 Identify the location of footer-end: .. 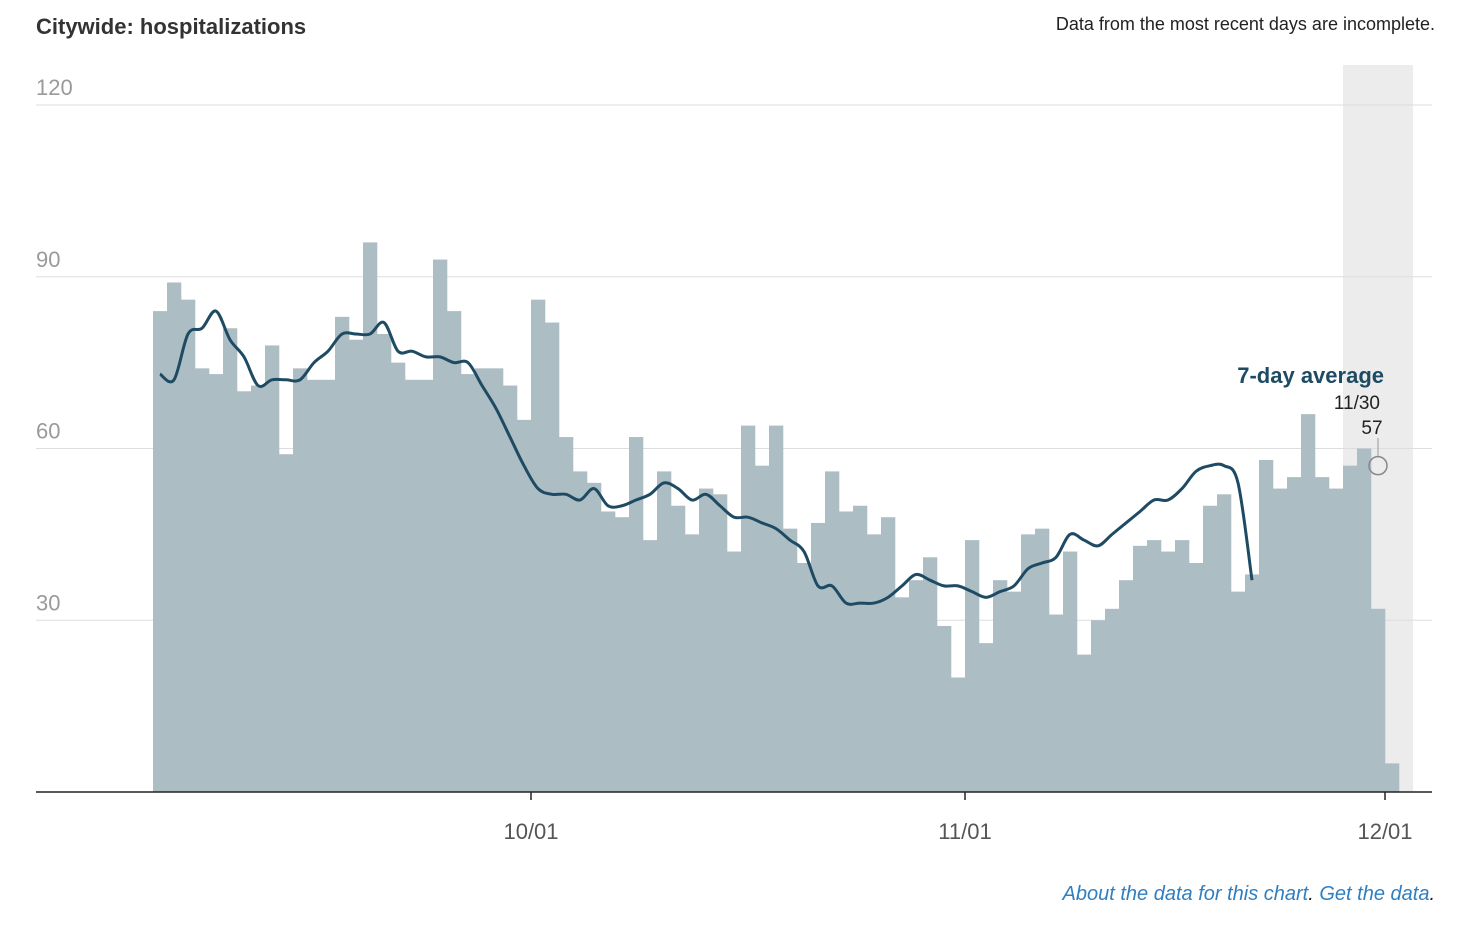
(1432, 894).